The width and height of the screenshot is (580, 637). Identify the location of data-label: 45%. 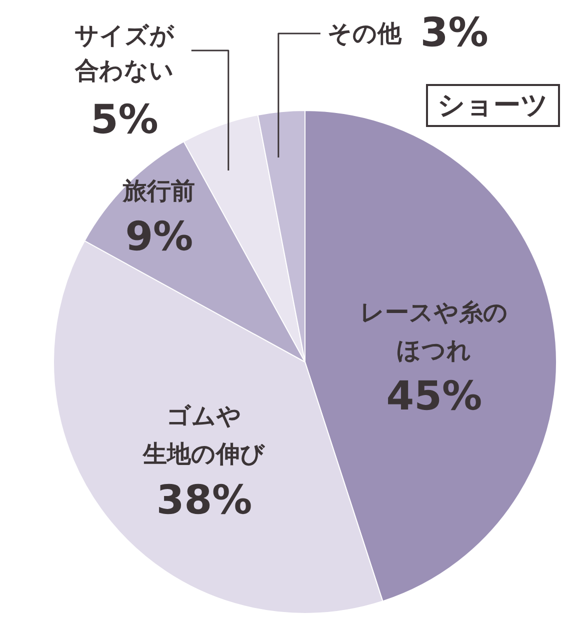
(434, 396).